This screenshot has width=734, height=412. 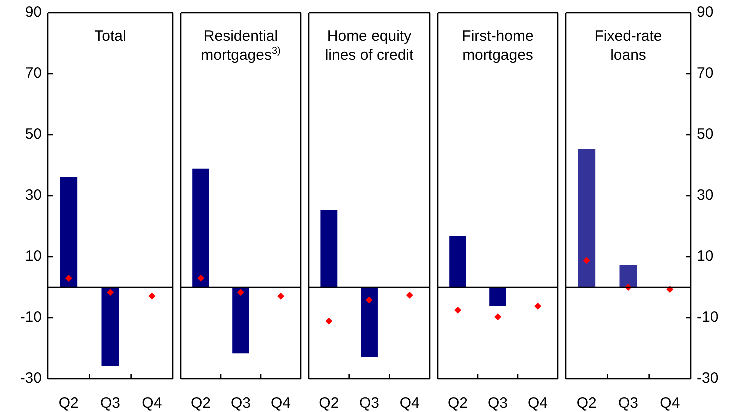 I want to click on text: Residential mortgages$^{3)}$, so click(x=241, y=46).